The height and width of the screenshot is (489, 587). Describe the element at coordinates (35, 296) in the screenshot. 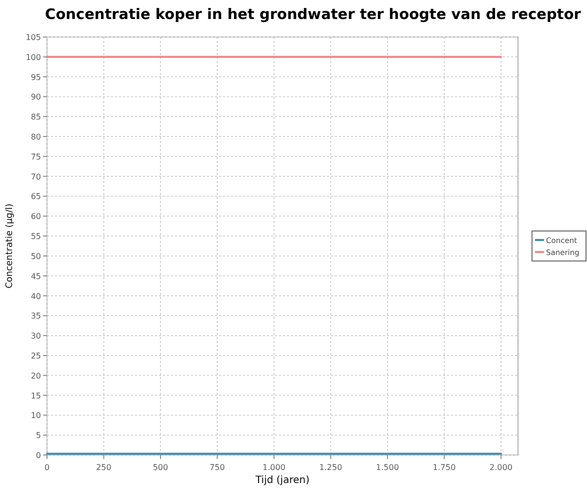

I see `y-tick-label: 40` at that location.